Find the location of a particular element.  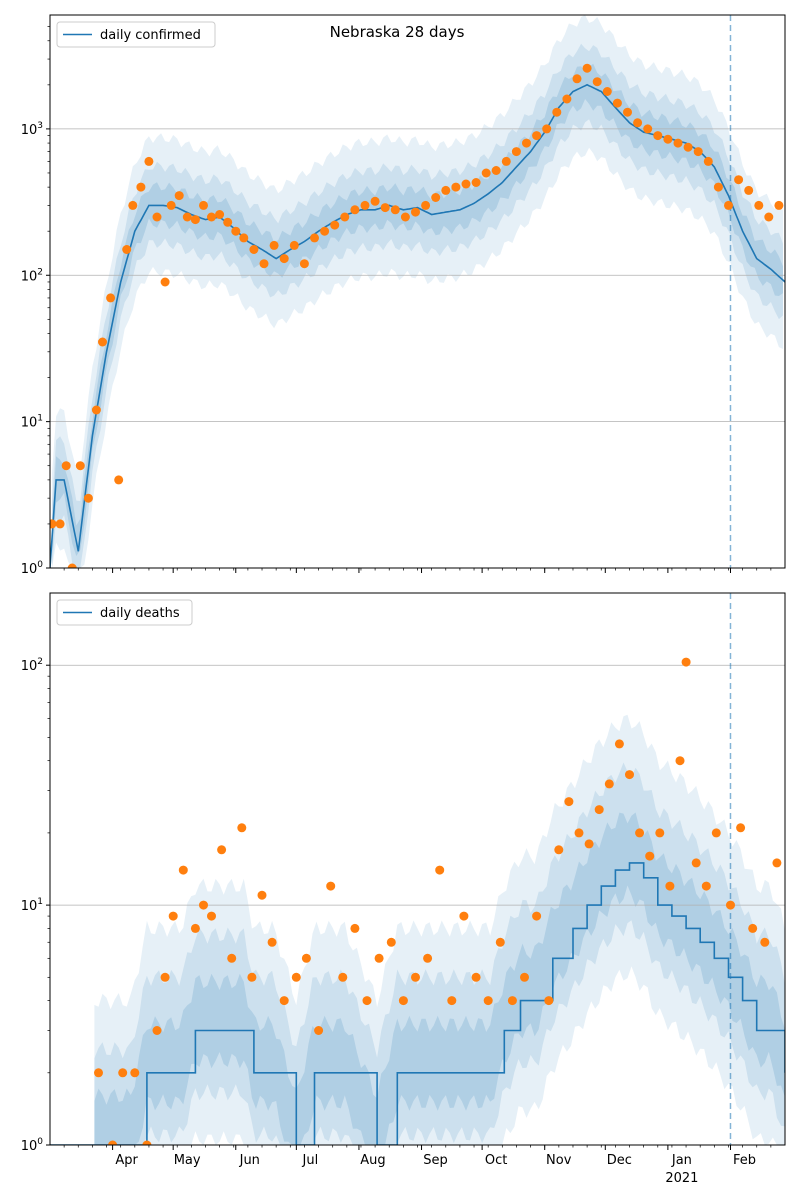

x-tick-label-aug: Aug is located at coordinates (372, 1160).